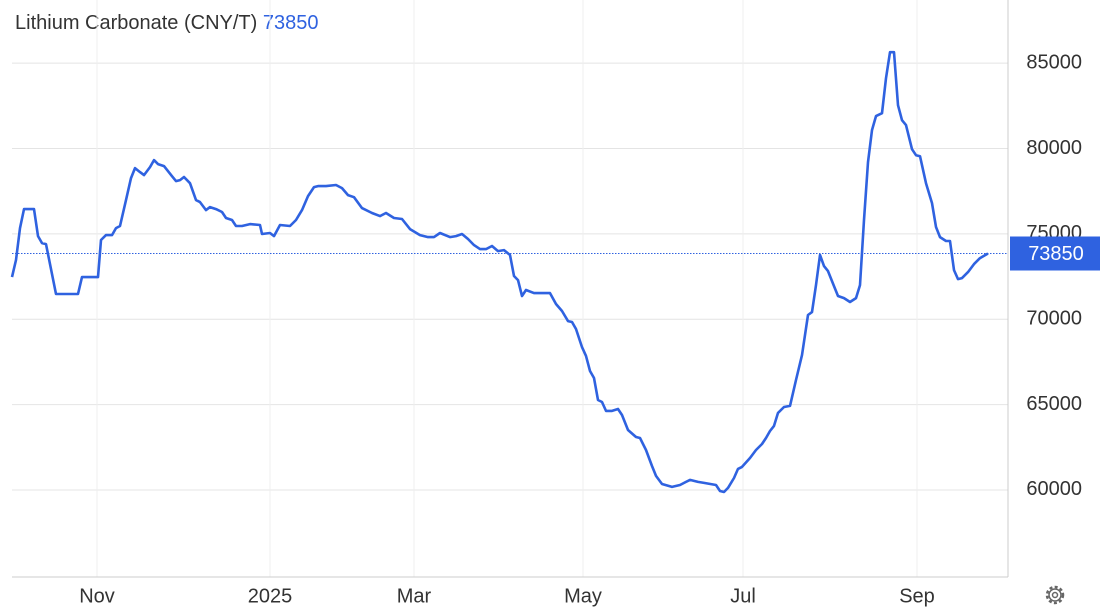 The image size is (1100, 614). What do you see at coordinates (1054, 319) in the screenshot?
I see `y-tick-label: 70000` at bounding box center [1054, 319].